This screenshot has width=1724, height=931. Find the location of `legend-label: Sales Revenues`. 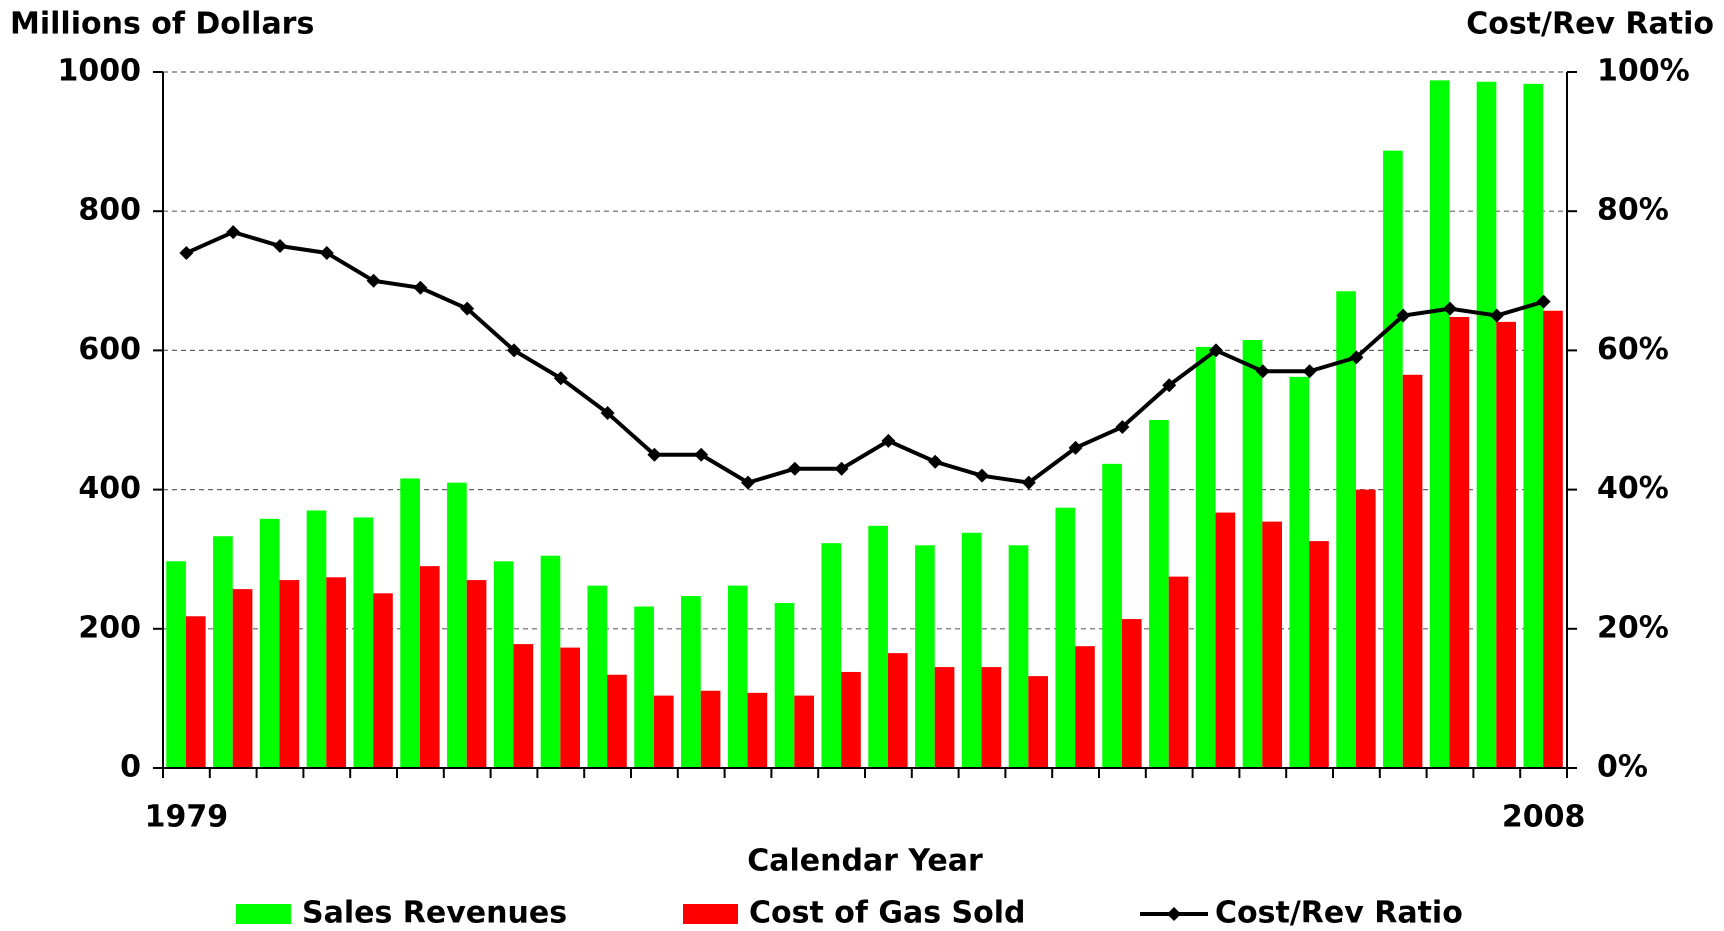

legend-label: Sales Revenues is located at coordinates (434, 913).